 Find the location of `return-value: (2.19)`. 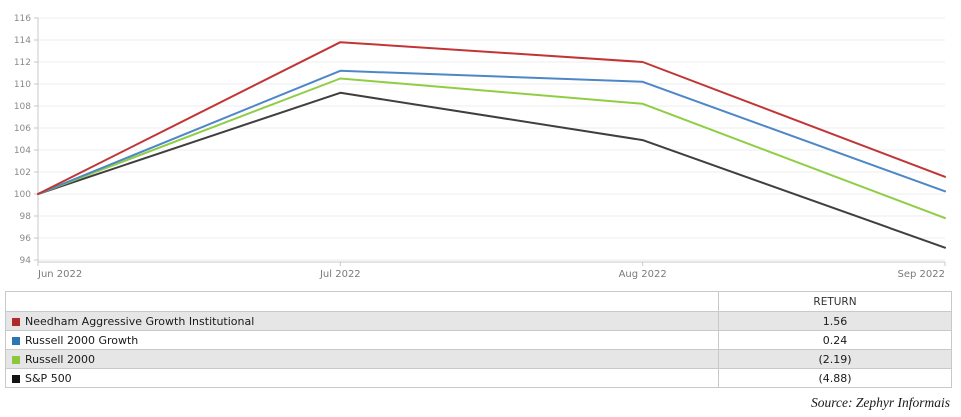

return-value: (2.19) is located at coordinates (835, 359).